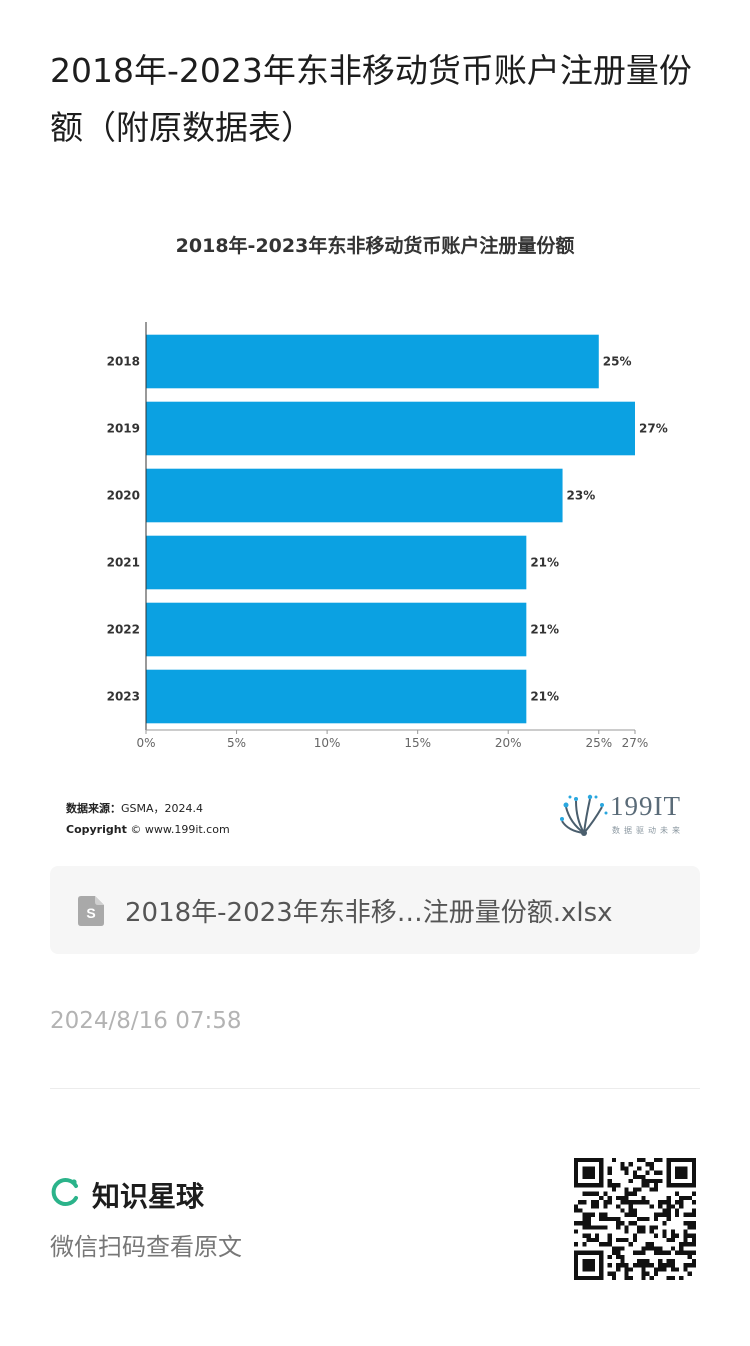 This screenshot has height=1346, width=750. Describe the element at coordinates (148, 1196) in the screenshot. I see `brand-name: 知识星球` at that location.